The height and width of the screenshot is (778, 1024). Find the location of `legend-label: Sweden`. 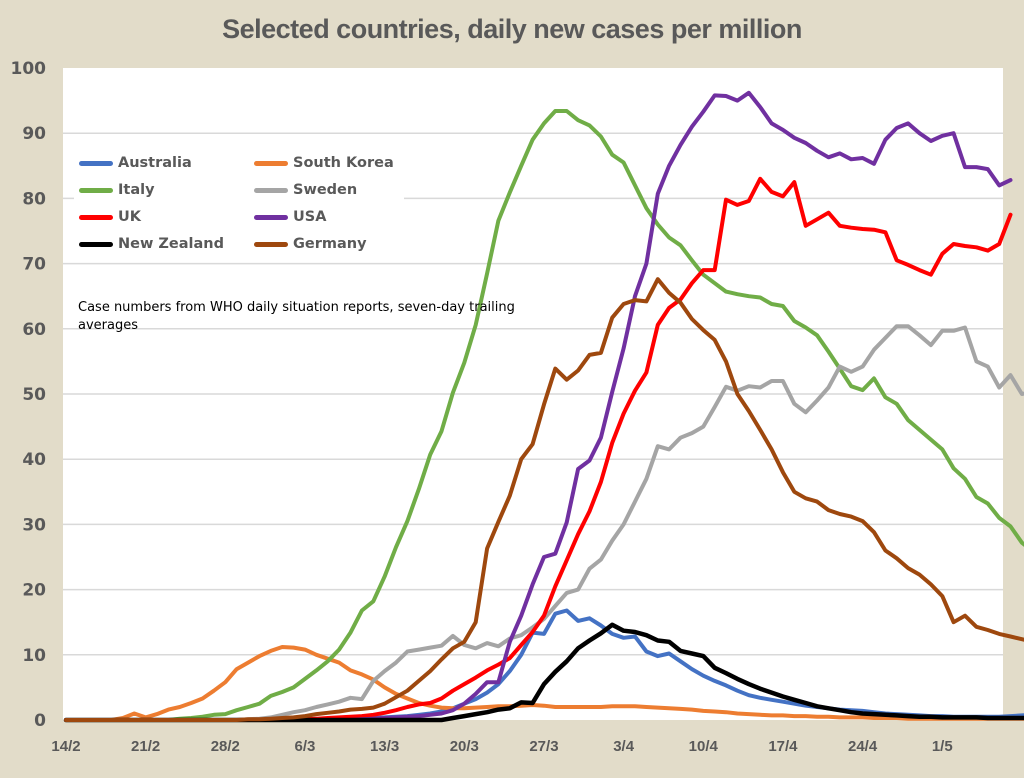

legend-label: Sweden is located at coordinates (325, 190).